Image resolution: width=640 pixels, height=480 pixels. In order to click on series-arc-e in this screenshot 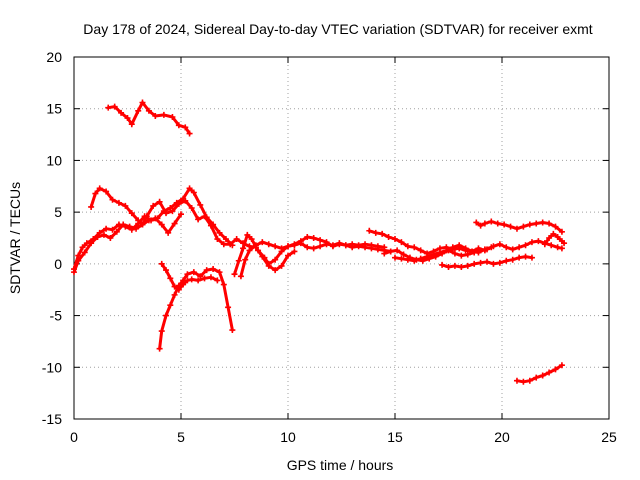, I will do `click(196, 309)`.